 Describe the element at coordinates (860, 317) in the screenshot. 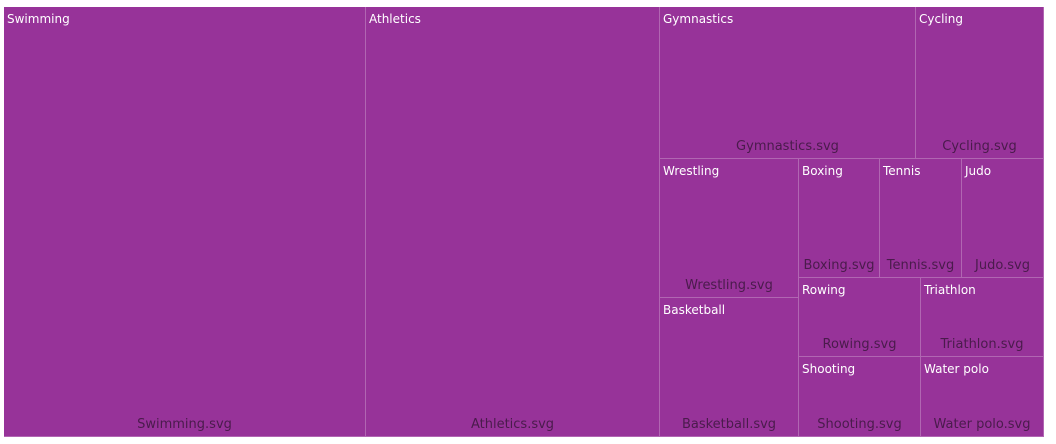

I see `tile-rowing: Rowing Rowing.svg` at that location.